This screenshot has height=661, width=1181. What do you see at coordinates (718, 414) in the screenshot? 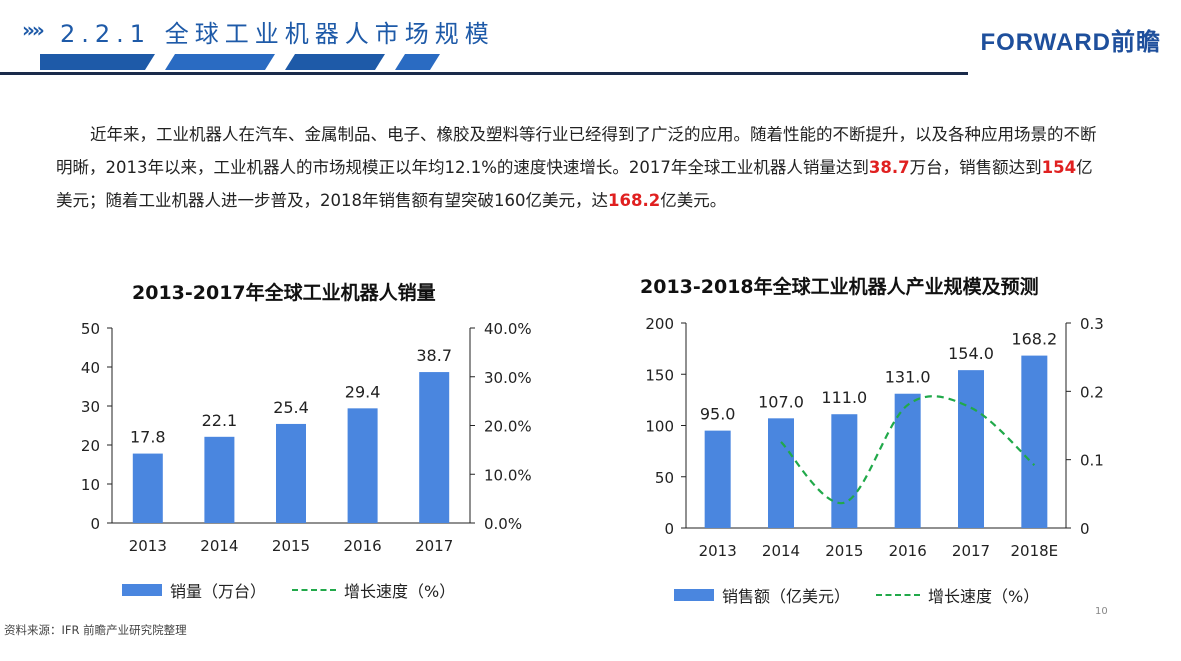
I see `bar-value-label: 95.0` at bounding box center [718, 414].